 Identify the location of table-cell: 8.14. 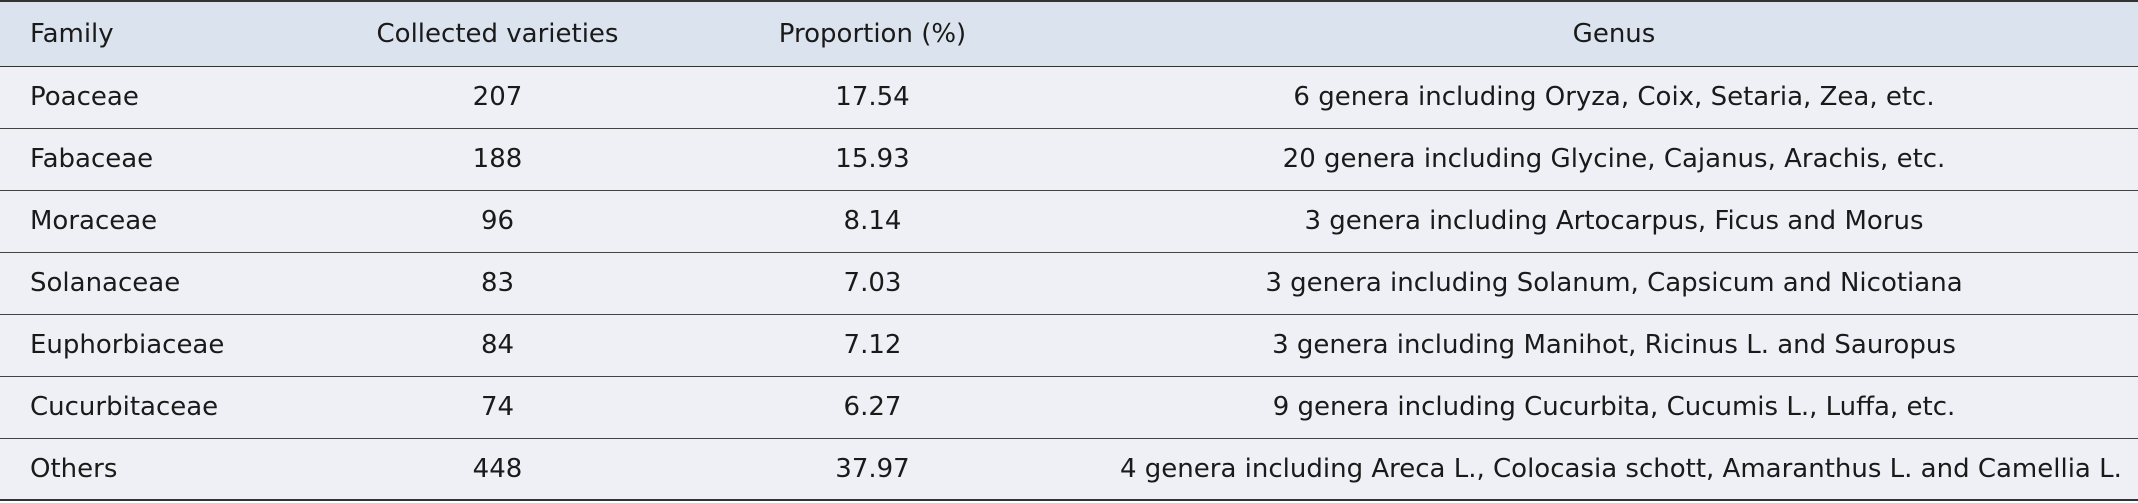
(872, 221).